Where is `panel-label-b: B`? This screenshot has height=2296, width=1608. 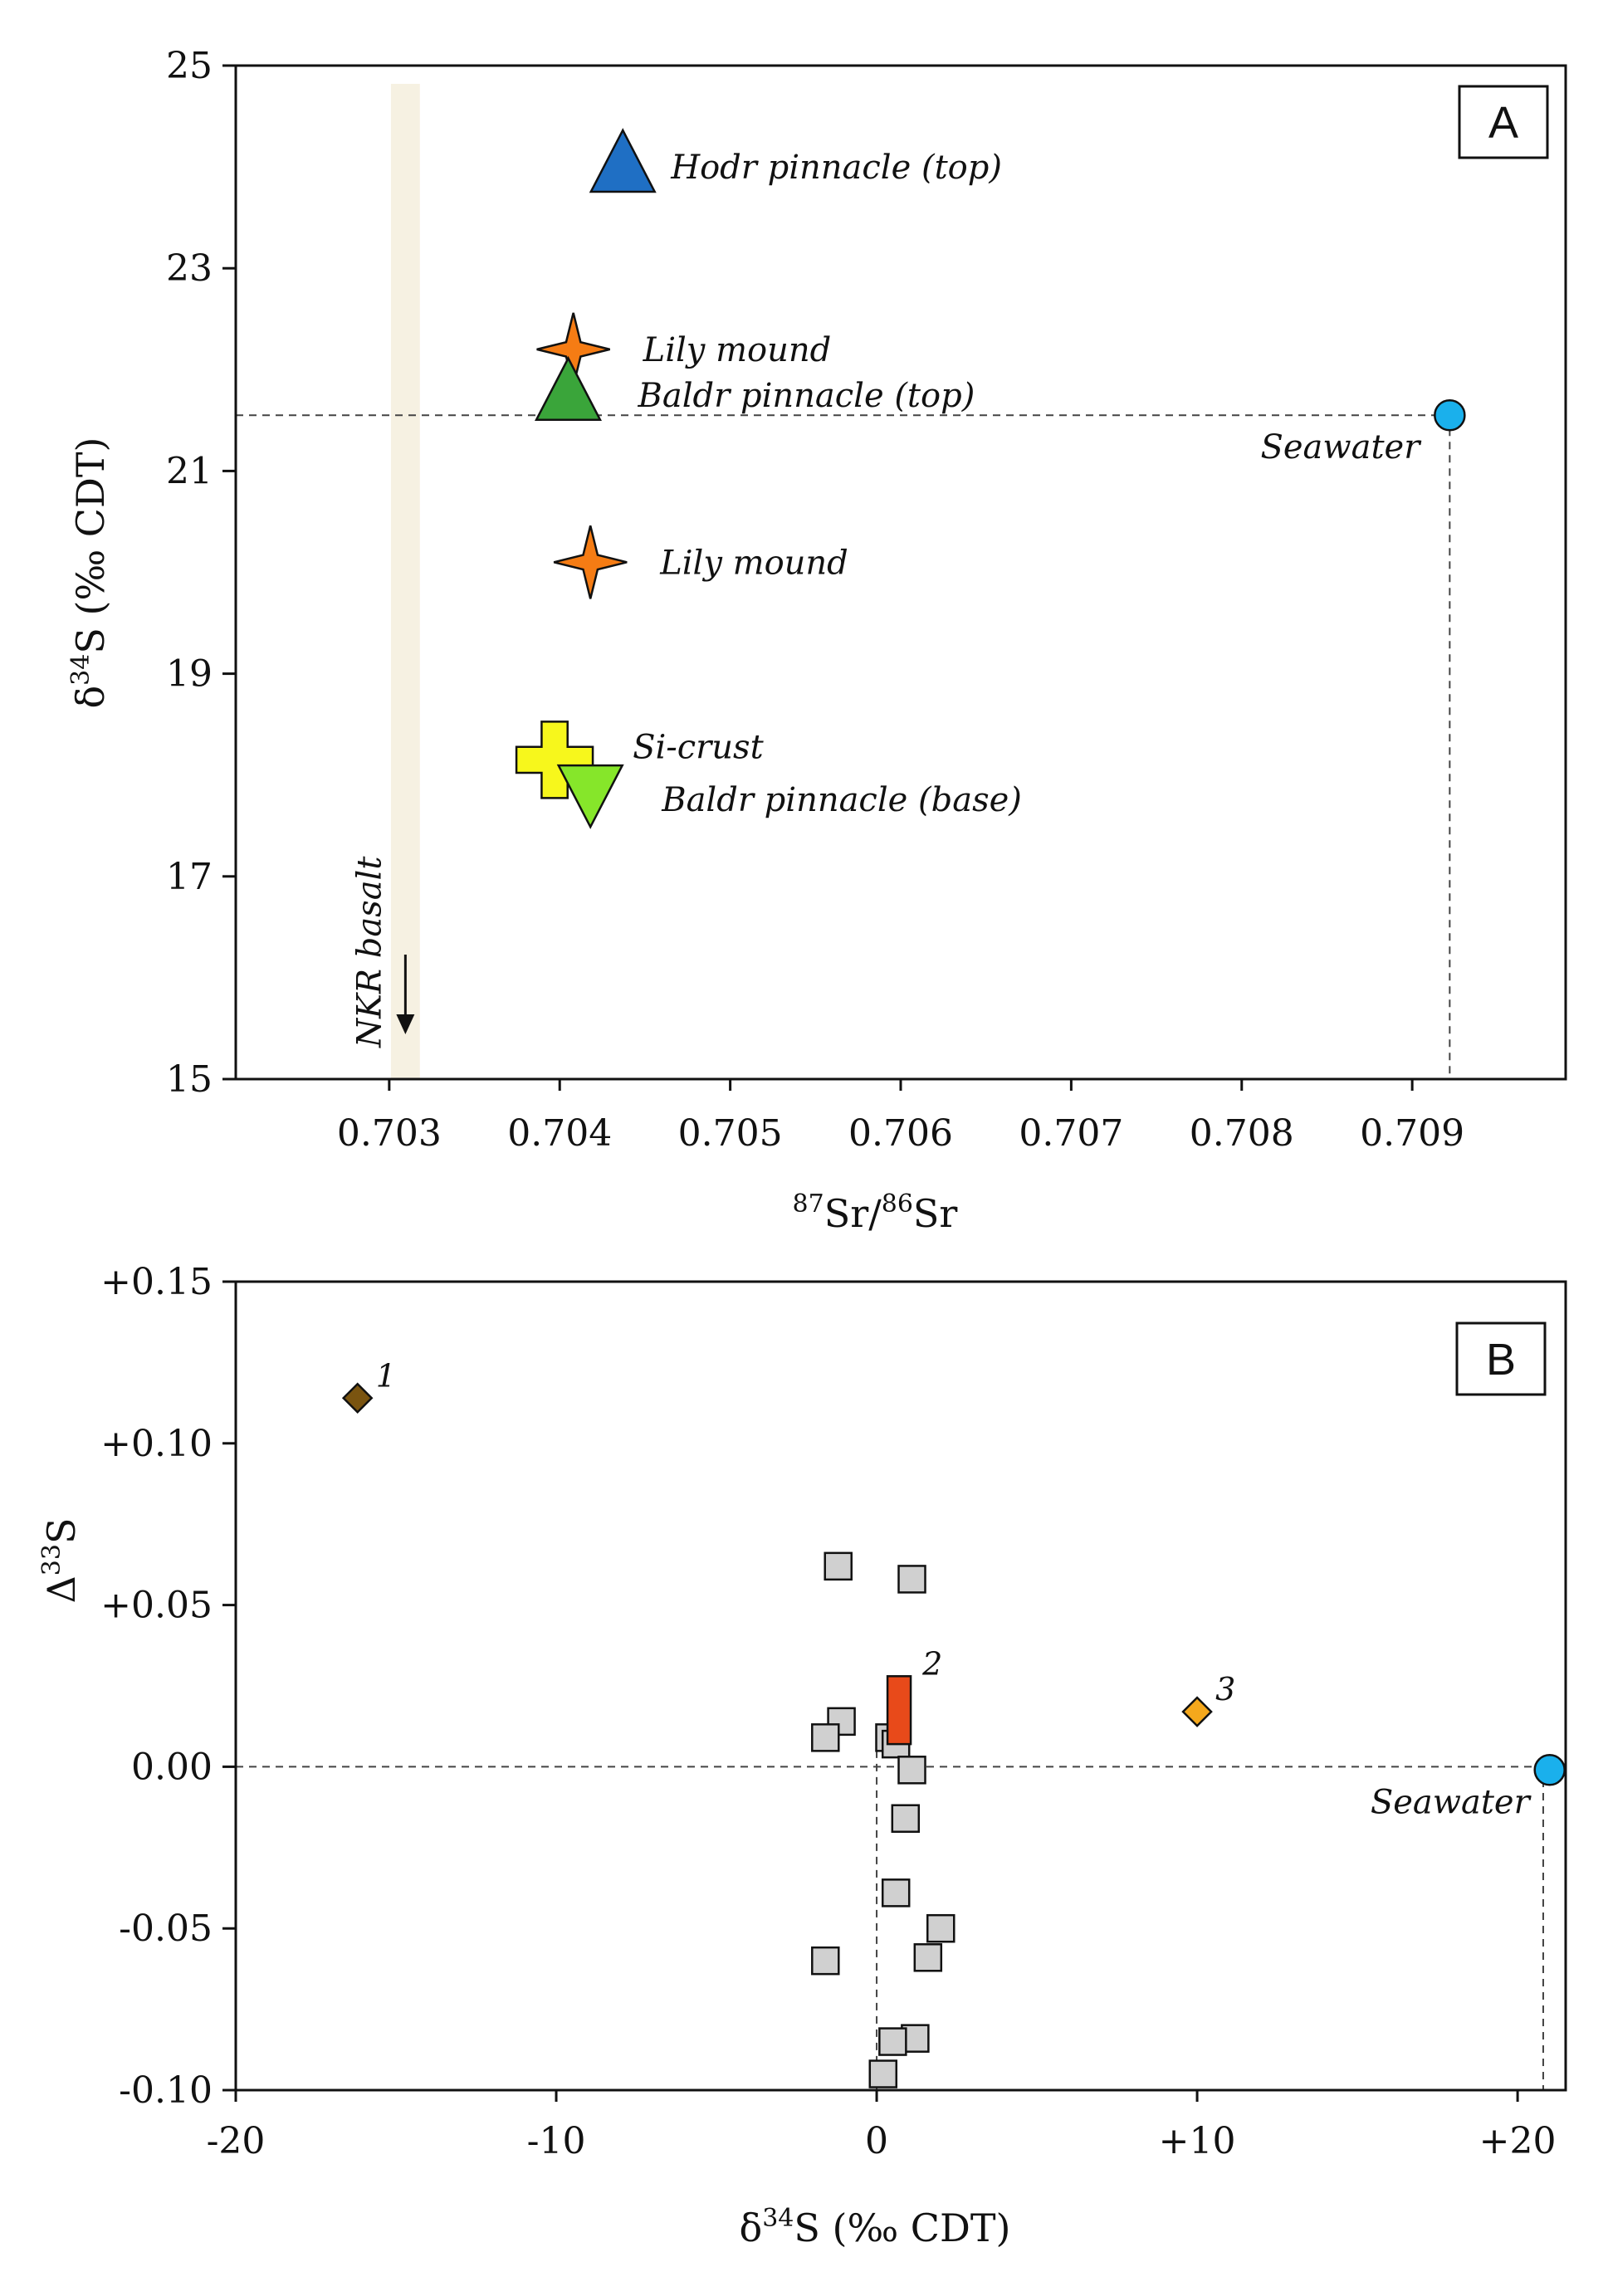
panel-label-b: B is located at coordinates (1501, 1358).